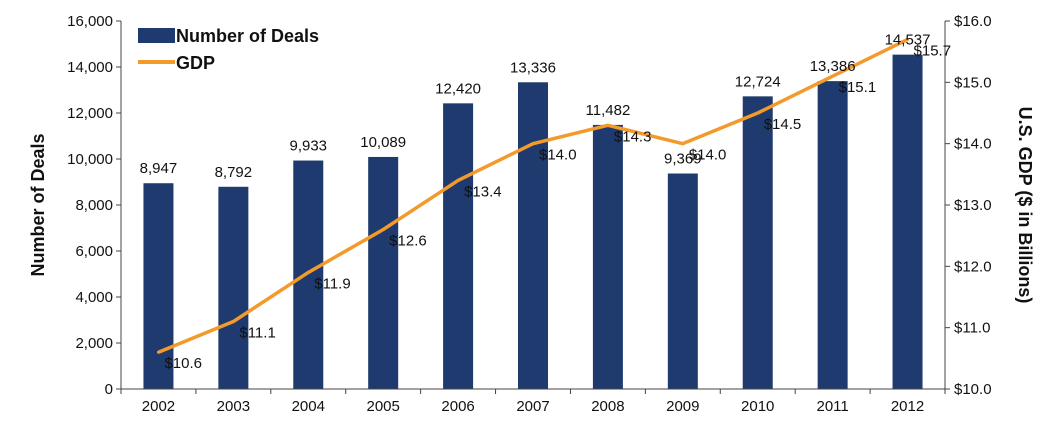 The image size is (1050, 432). I want to click on y-left-tick-label: 4,000, so click(94, 297).